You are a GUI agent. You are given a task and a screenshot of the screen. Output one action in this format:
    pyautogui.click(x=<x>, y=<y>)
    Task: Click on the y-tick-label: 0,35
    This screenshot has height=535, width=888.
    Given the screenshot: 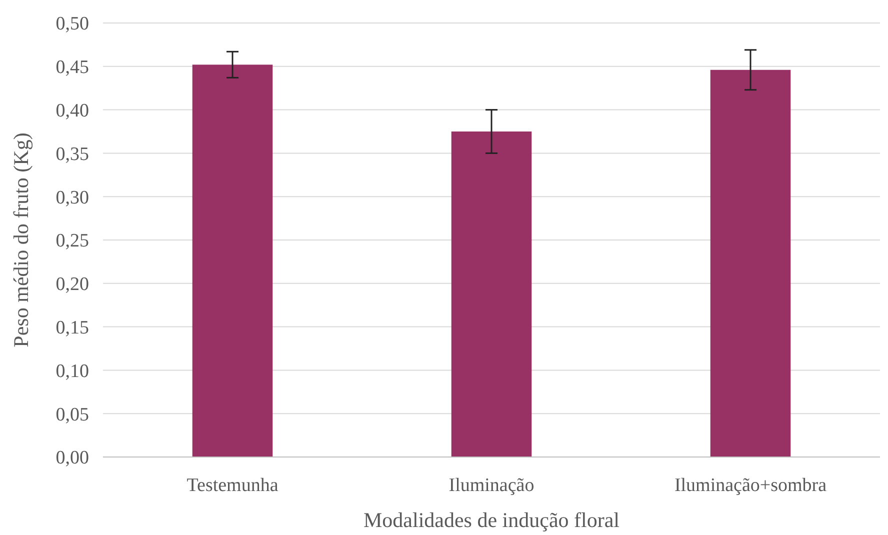 What is the action you would take?
    pyautogui.click(x=72, y=154)
    